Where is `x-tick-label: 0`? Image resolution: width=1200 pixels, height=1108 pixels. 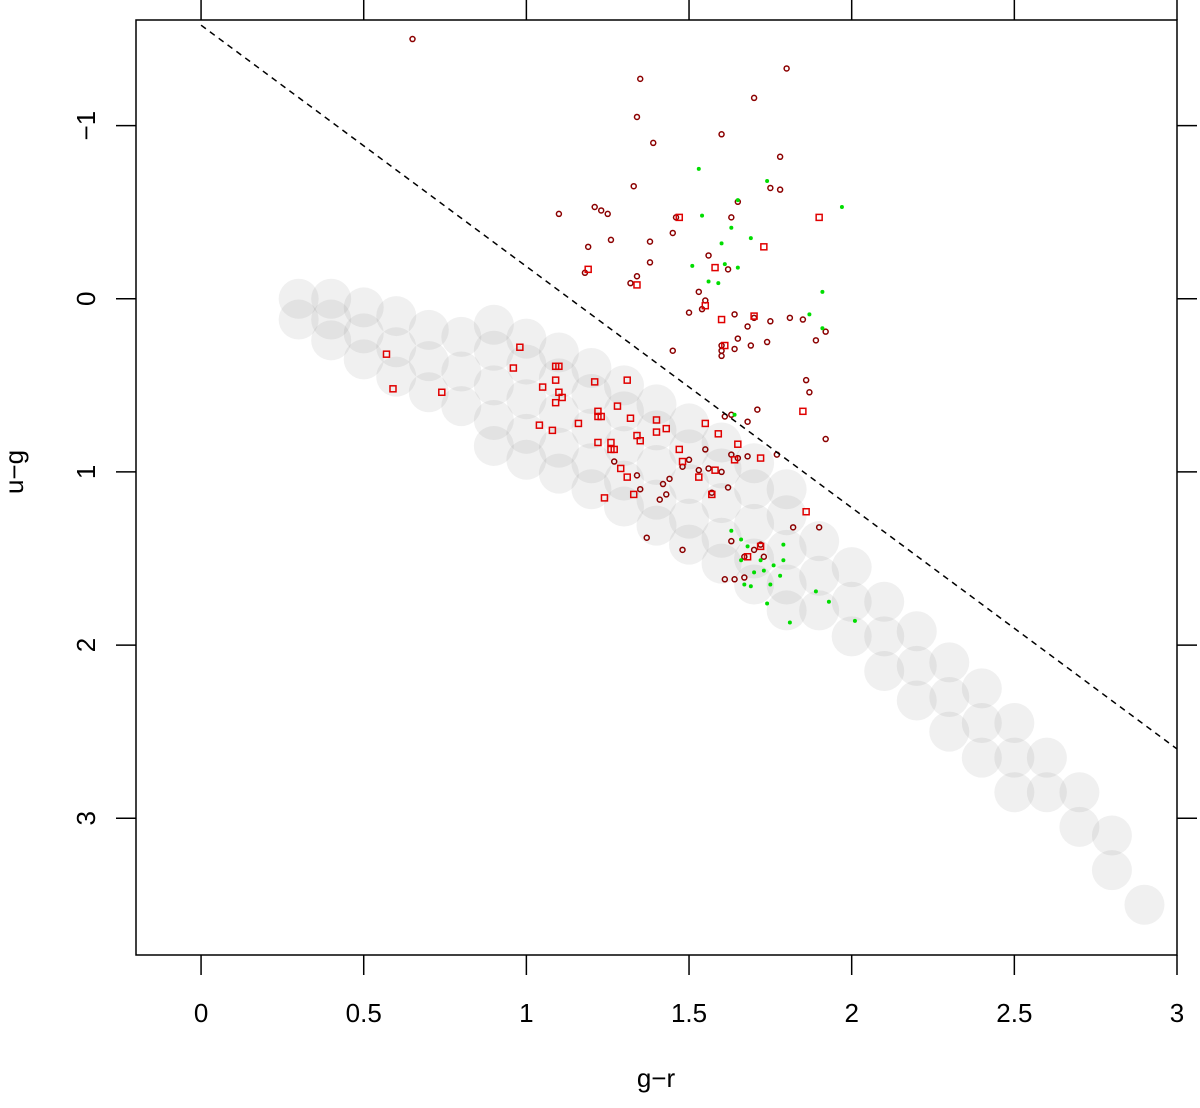
x-tick-label: 0 is located at coordinates (201, 1013).